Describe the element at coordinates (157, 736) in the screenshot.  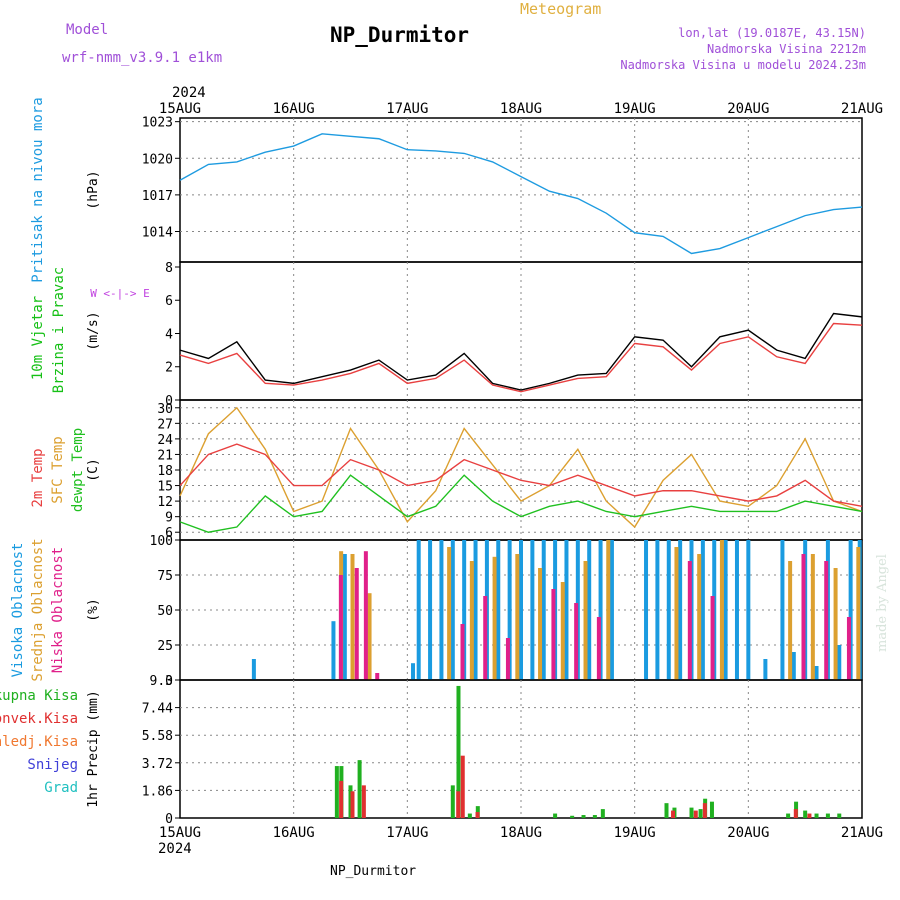
I see `y-tick-label: 5.58` at that location.